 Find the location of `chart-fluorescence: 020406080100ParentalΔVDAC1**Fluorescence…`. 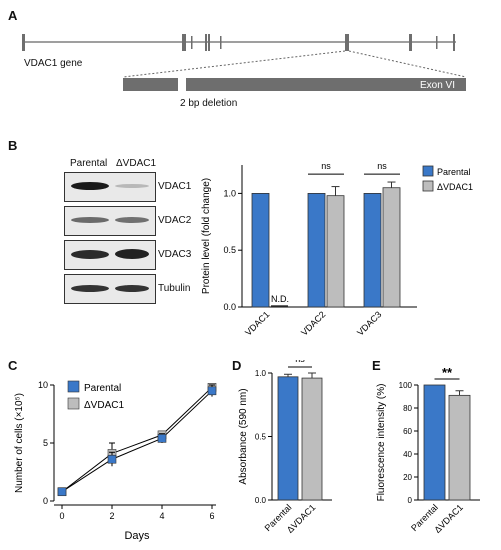

chart-fluorescence: 020406080100ParentalΔVDAC1**Fluorescence… is located at coordinates (428, 450).